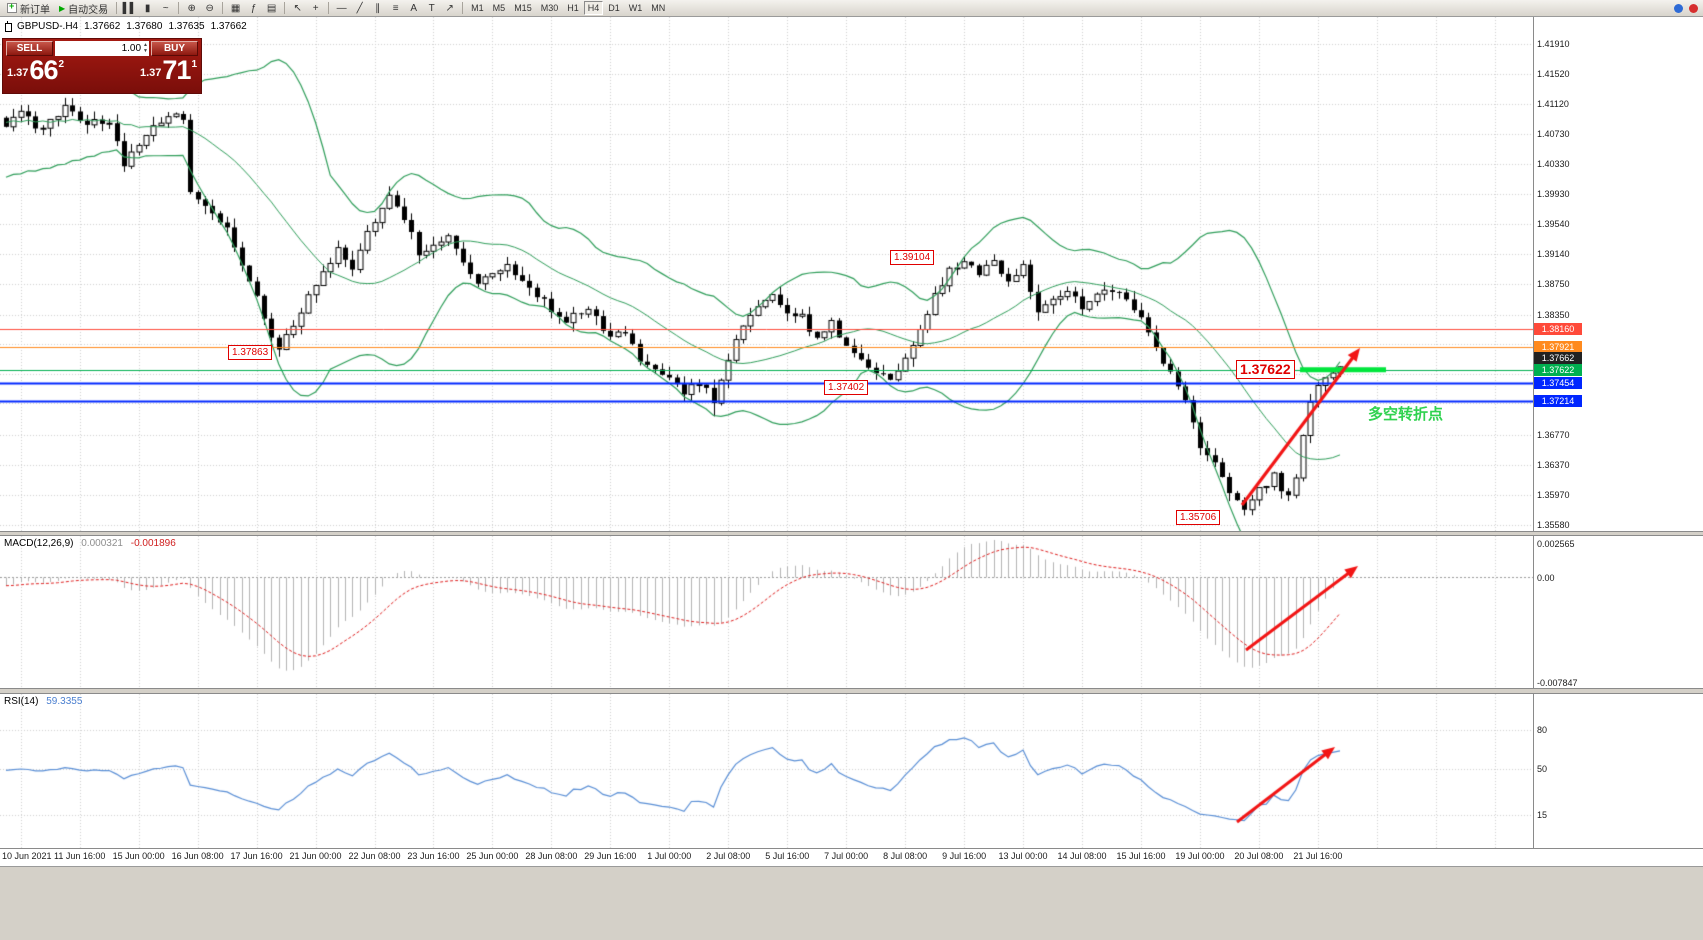 Image resolution: width=1703 pixels, height=940 pixels. I want to click on bar-chart-icon: ▌▌, so click(129, 8).